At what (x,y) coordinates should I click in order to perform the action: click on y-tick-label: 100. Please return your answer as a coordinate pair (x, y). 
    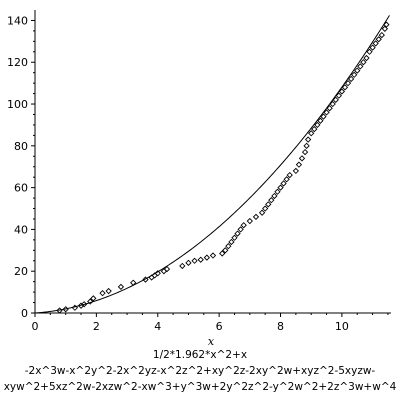
    Looking at the image, I should click on (17, 104).